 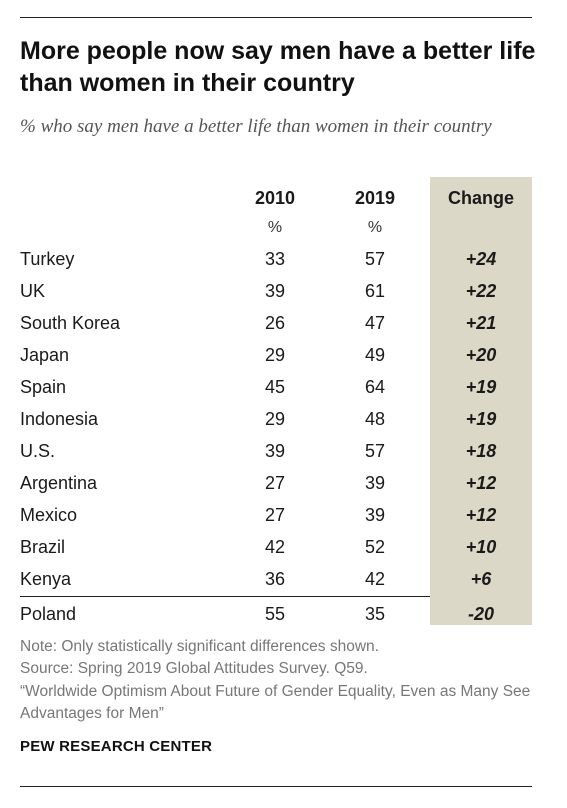 What do you see at coordinates (275, 323) in the screenshot?
I see `value-2010: 26` at bounding box center [275, 323].